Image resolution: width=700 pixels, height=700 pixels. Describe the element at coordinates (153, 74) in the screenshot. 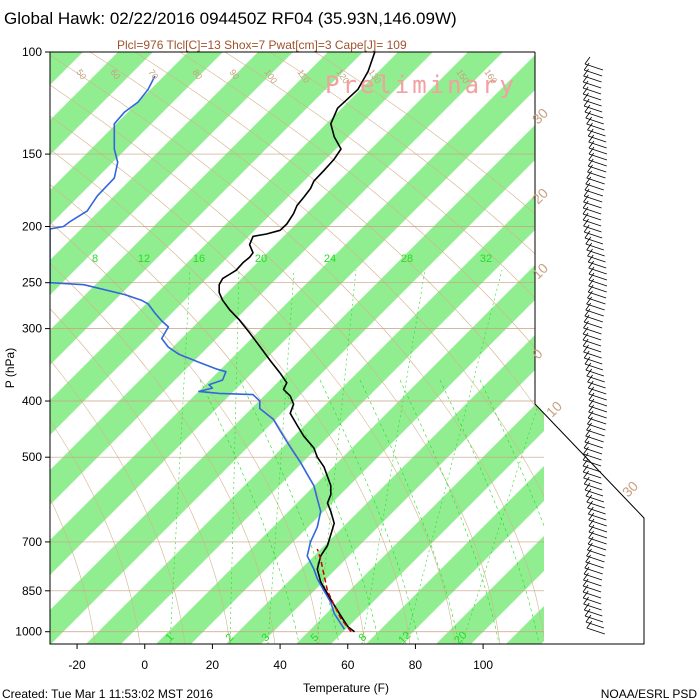

I see `theta-label: 70` at that location.